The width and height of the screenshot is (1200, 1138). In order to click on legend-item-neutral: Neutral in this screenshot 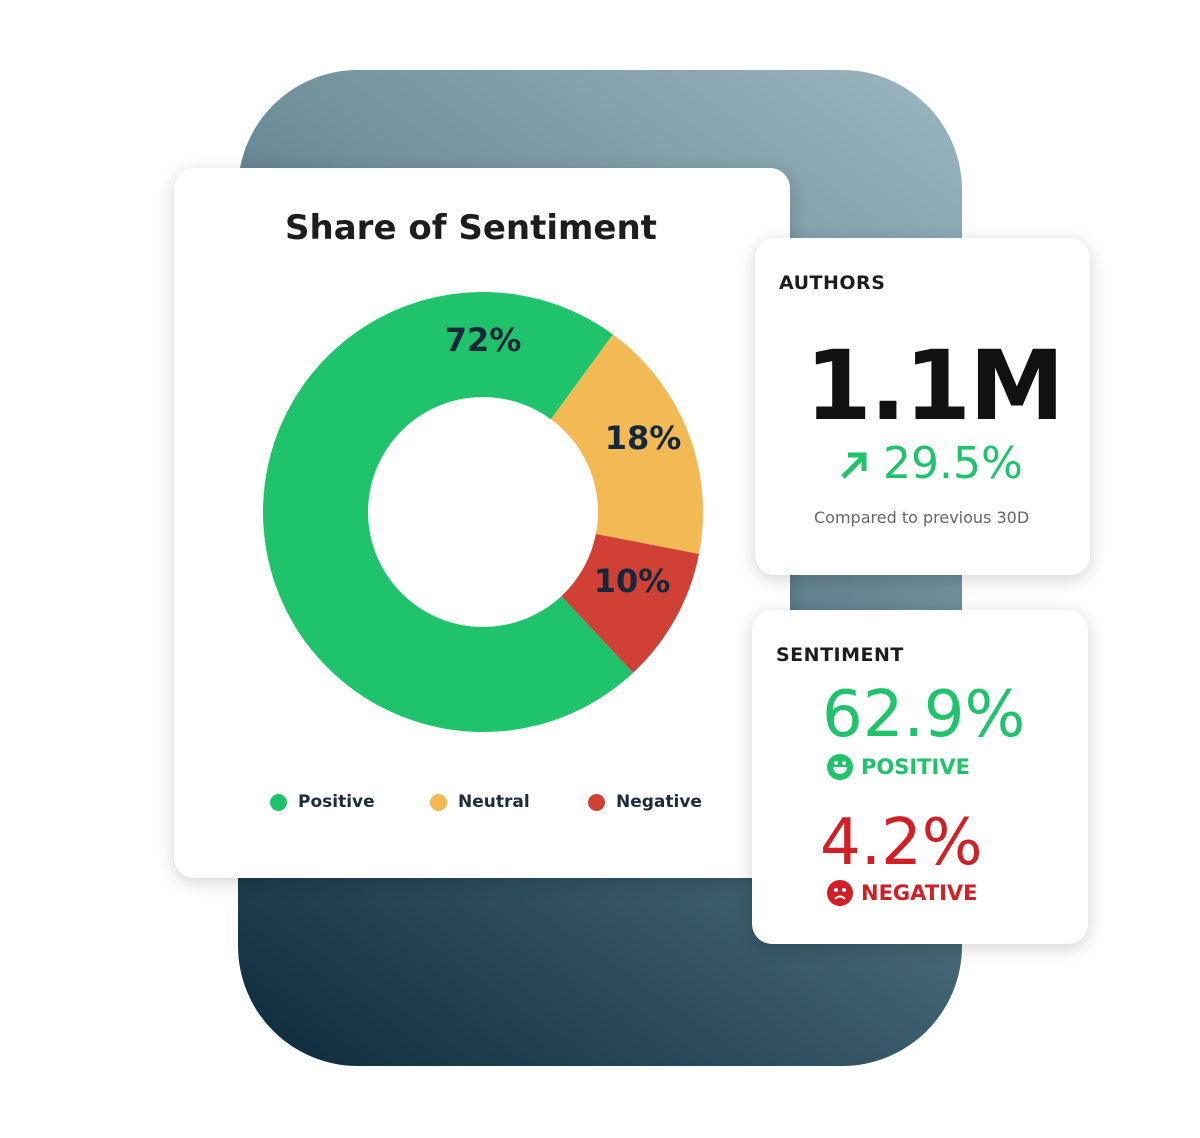, I will do `click(480, 802)`.